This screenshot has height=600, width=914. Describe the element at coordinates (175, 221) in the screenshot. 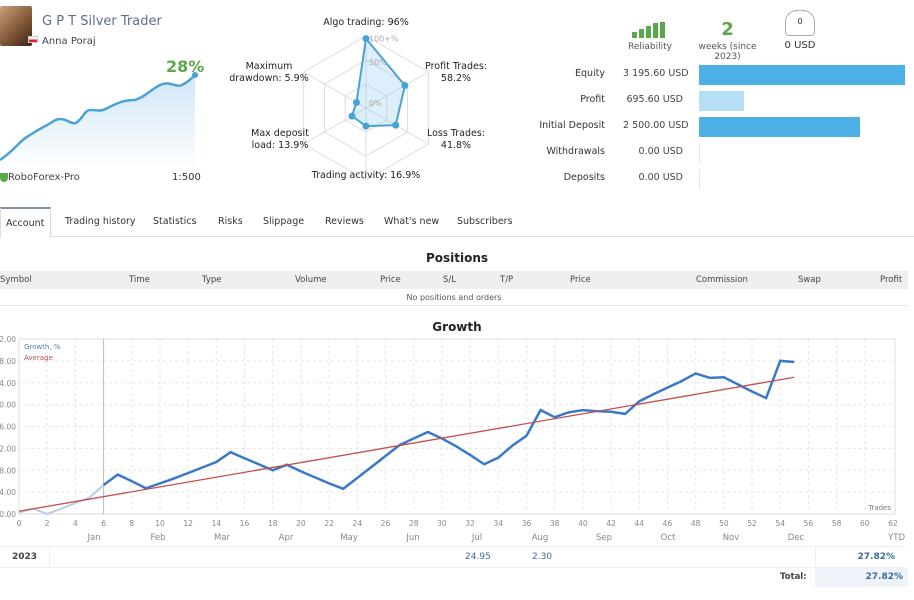

I see `tab-statistics: Statistics` at that location.